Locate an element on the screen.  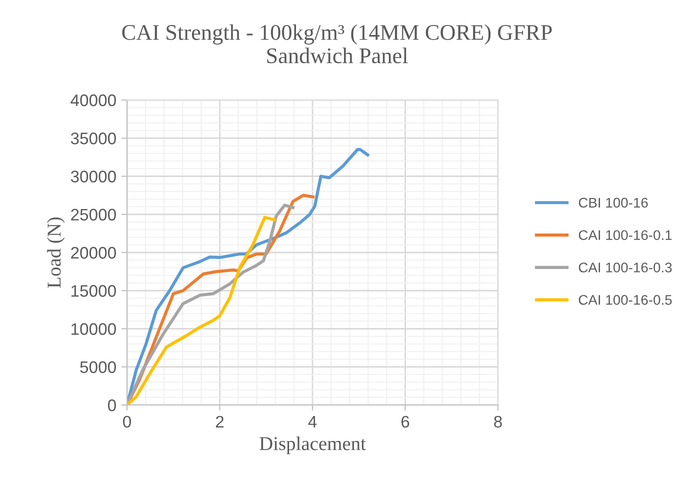
y-tick-label: 10000 is located at coordinates (94, 329).